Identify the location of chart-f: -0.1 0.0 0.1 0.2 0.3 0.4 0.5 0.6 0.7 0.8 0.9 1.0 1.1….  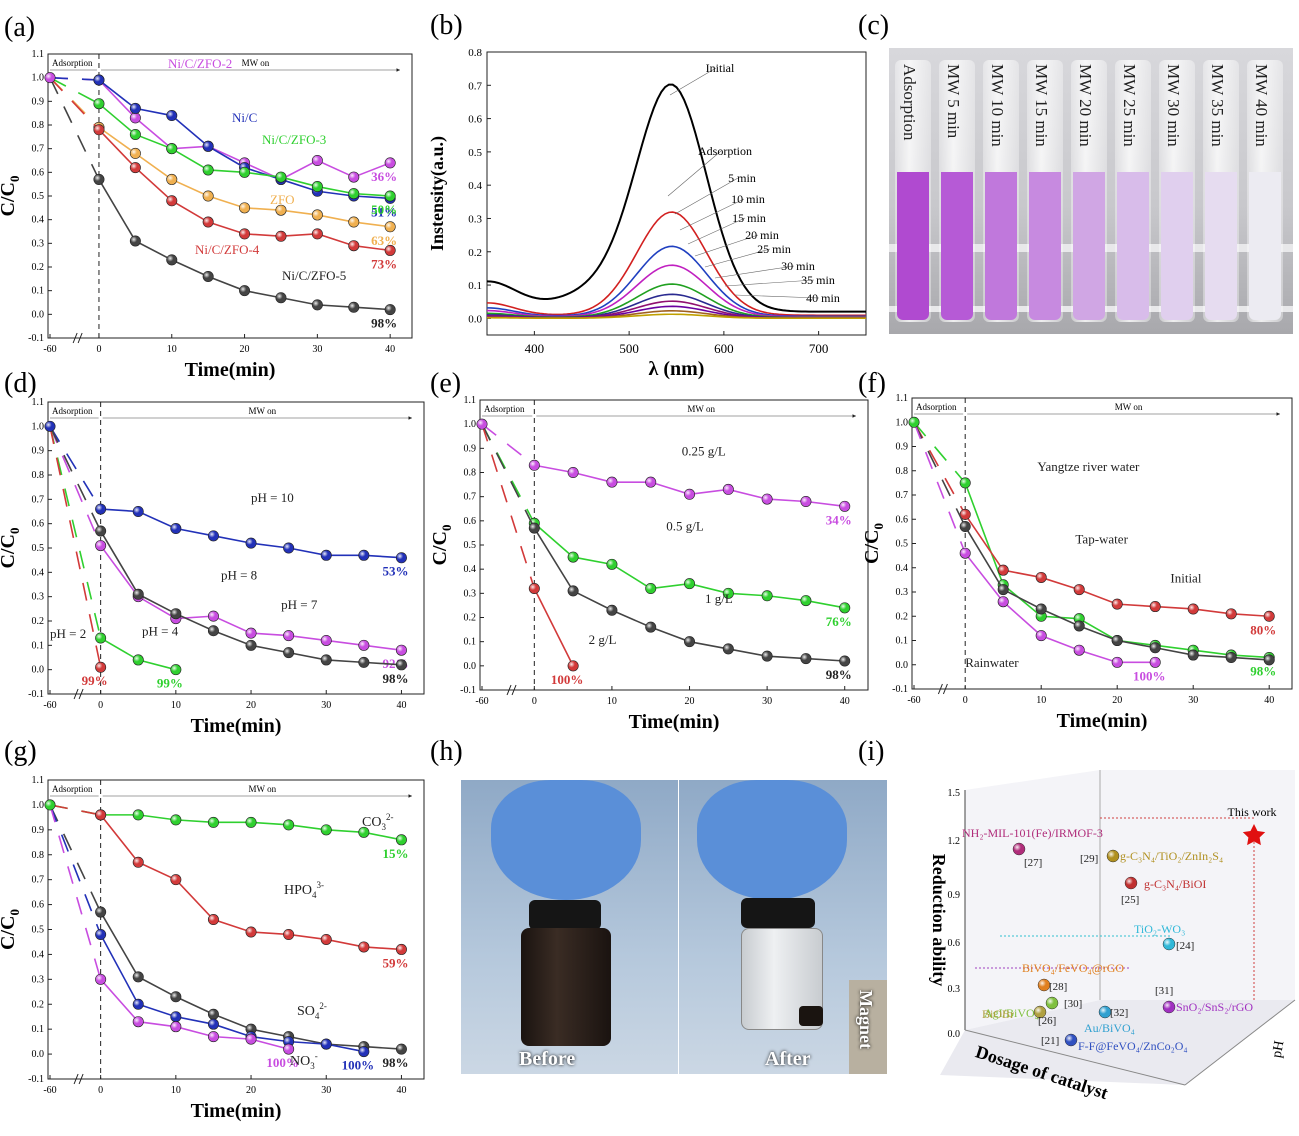
(1077, 562).